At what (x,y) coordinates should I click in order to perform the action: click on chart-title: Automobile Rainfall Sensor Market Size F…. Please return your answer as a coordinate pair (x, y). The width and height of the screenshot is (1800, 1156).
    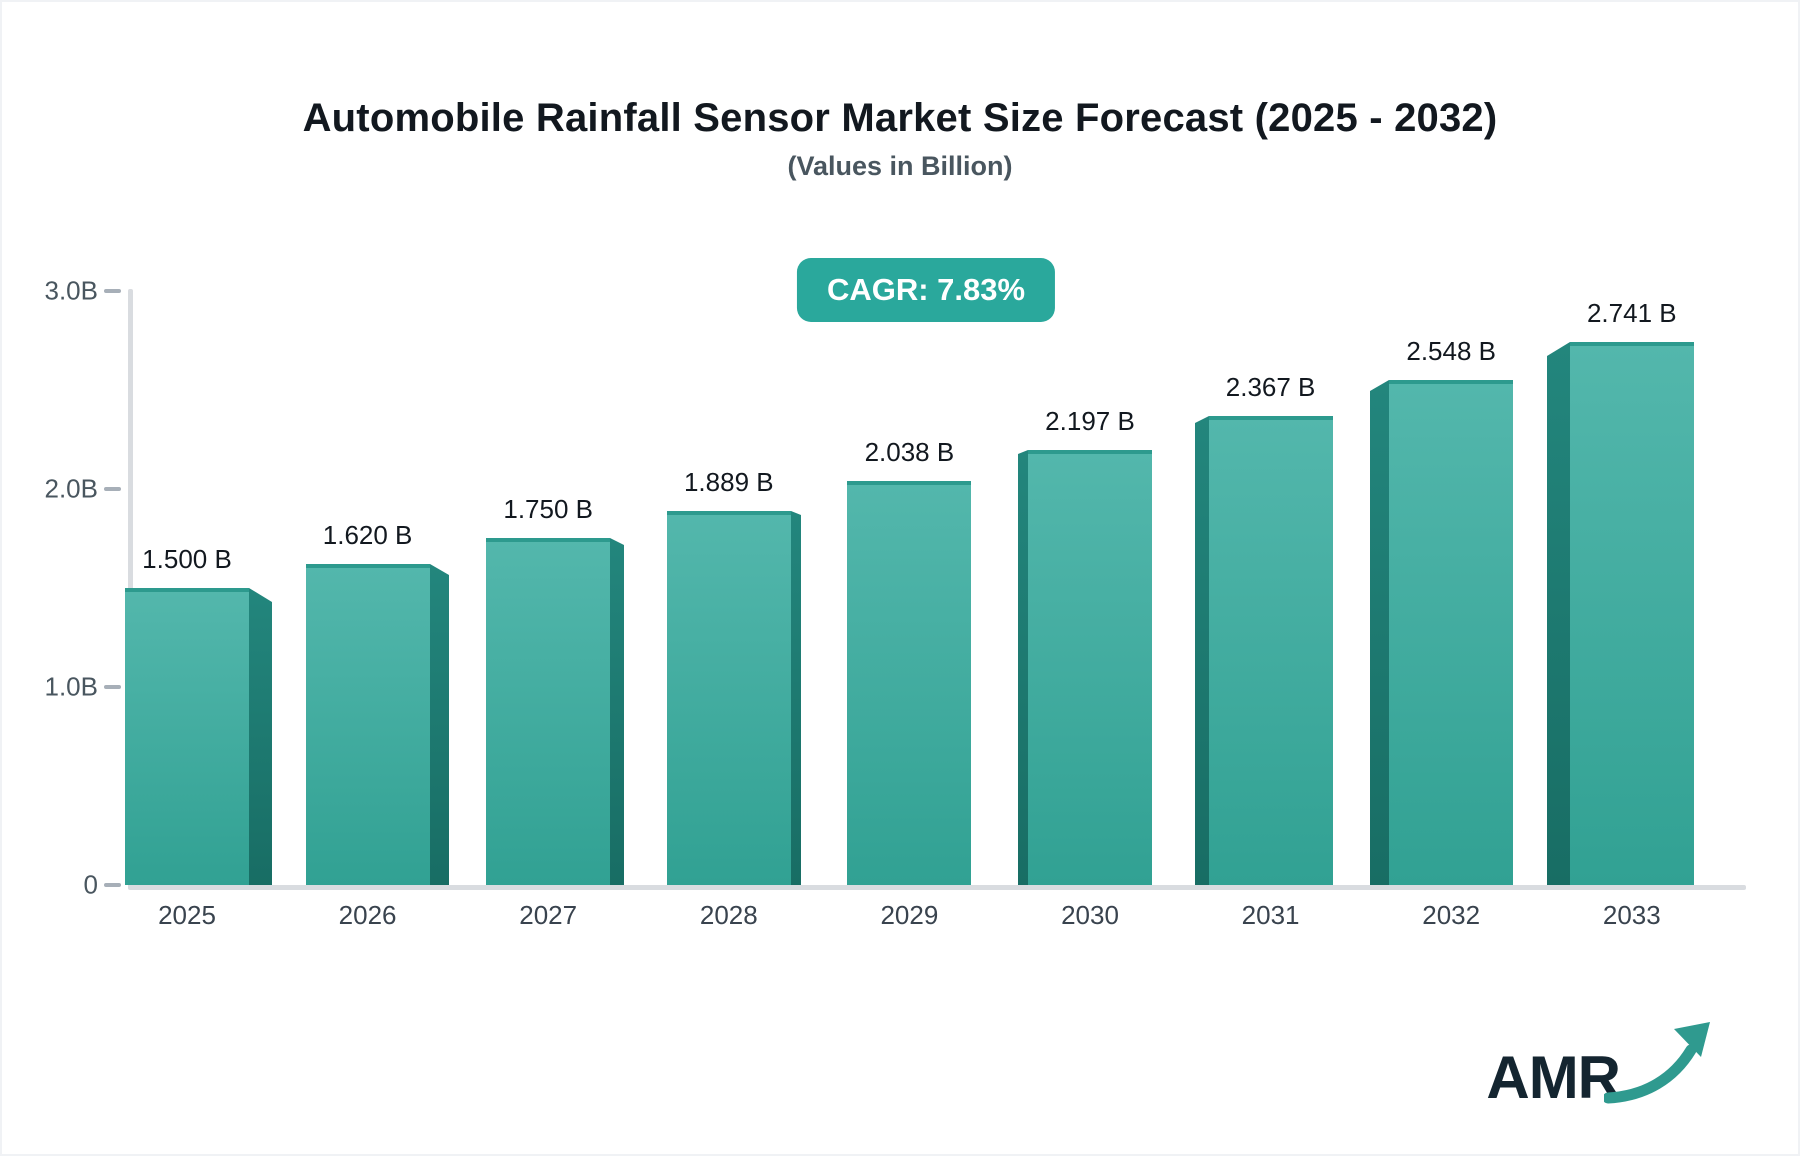
    Looking at the image, I should click on (900, 118).